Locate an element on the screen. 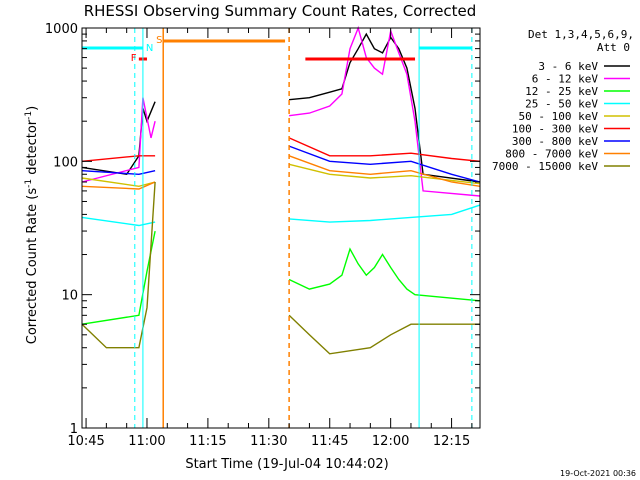 The height and width of the screenshot is (480, 640). y-axis-label-end: ) is located at coordinates (32, 108).